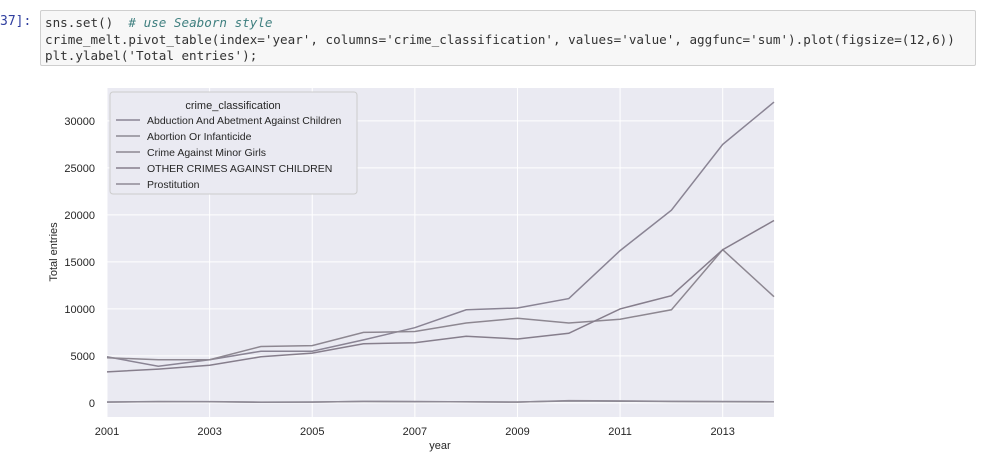 This screenshot has width=984, height=470. What do you see at coordinates (79, 22) in the screenshot?
I see `code-line-1-code: sns.set()` at bounding box center [79, 22].